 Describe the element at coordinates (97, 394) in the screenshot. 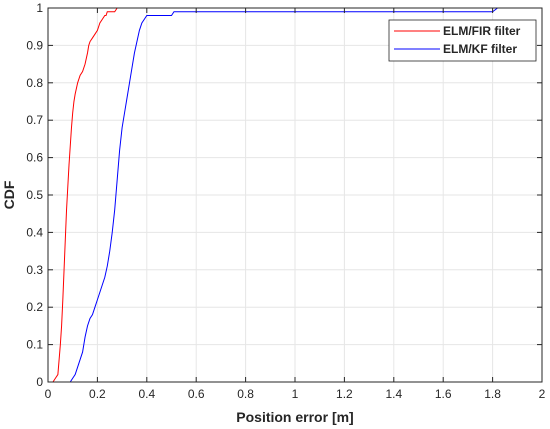

I see `x-tick-label: 0.2` at that location.